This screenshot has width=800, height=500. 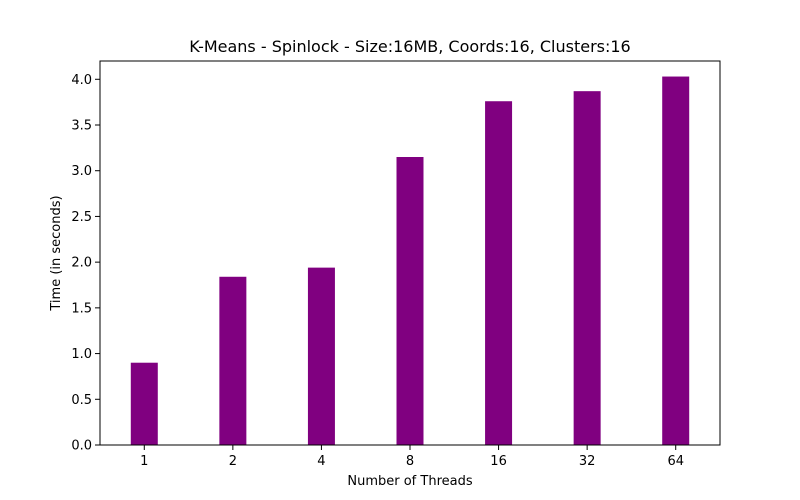 I want to click on y-tick-label: 0.5, so click(x=81, y=400).